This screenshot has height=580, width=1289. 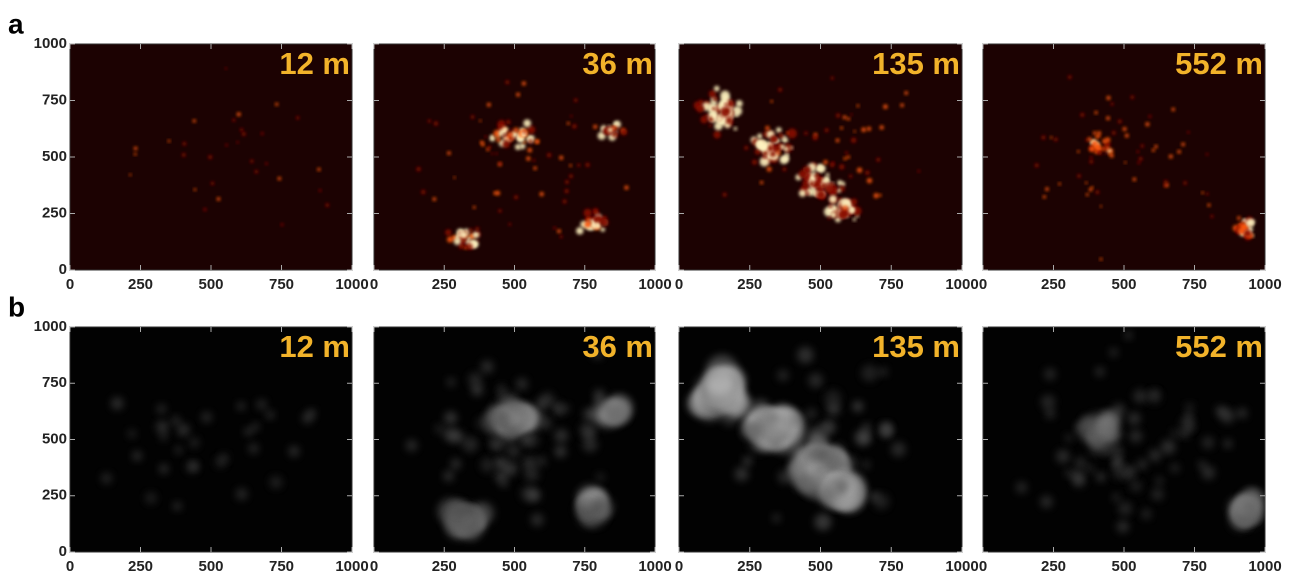 What do you see at coordinates (514, 157) in the screenshot?
I see `panel-image` at bounding box center [514, 157].